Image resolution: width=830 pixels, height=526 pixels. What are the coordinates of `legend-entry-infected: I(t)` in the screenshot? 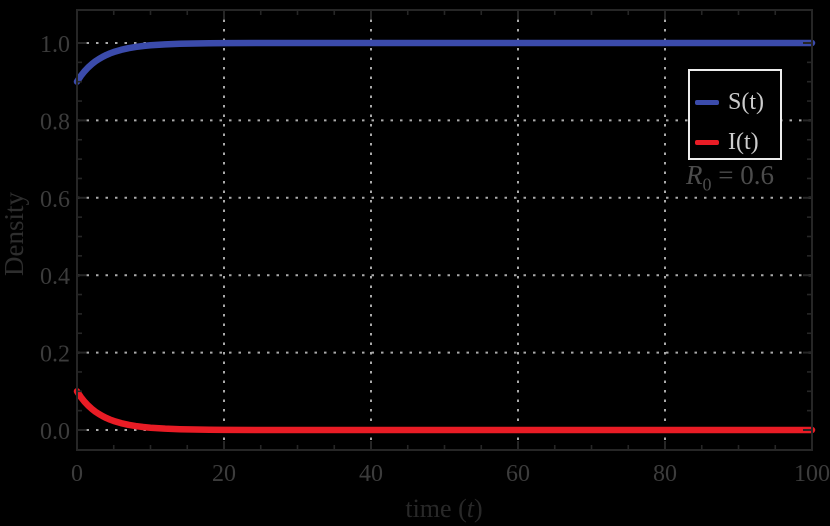 It's located at (735, 142).